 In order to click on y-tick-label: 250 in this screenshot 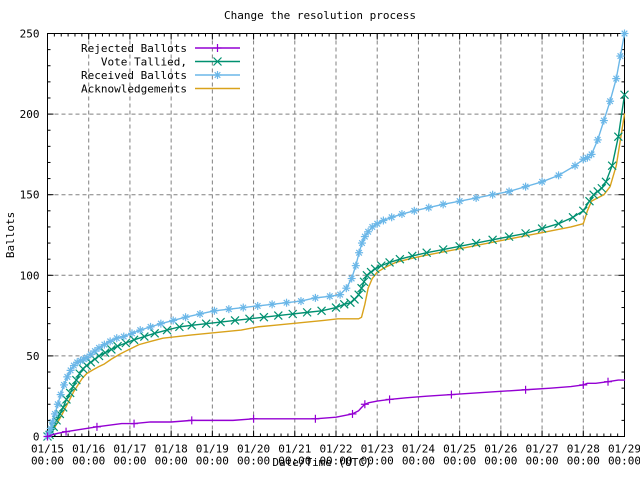, I will do `click(30, 34)`.